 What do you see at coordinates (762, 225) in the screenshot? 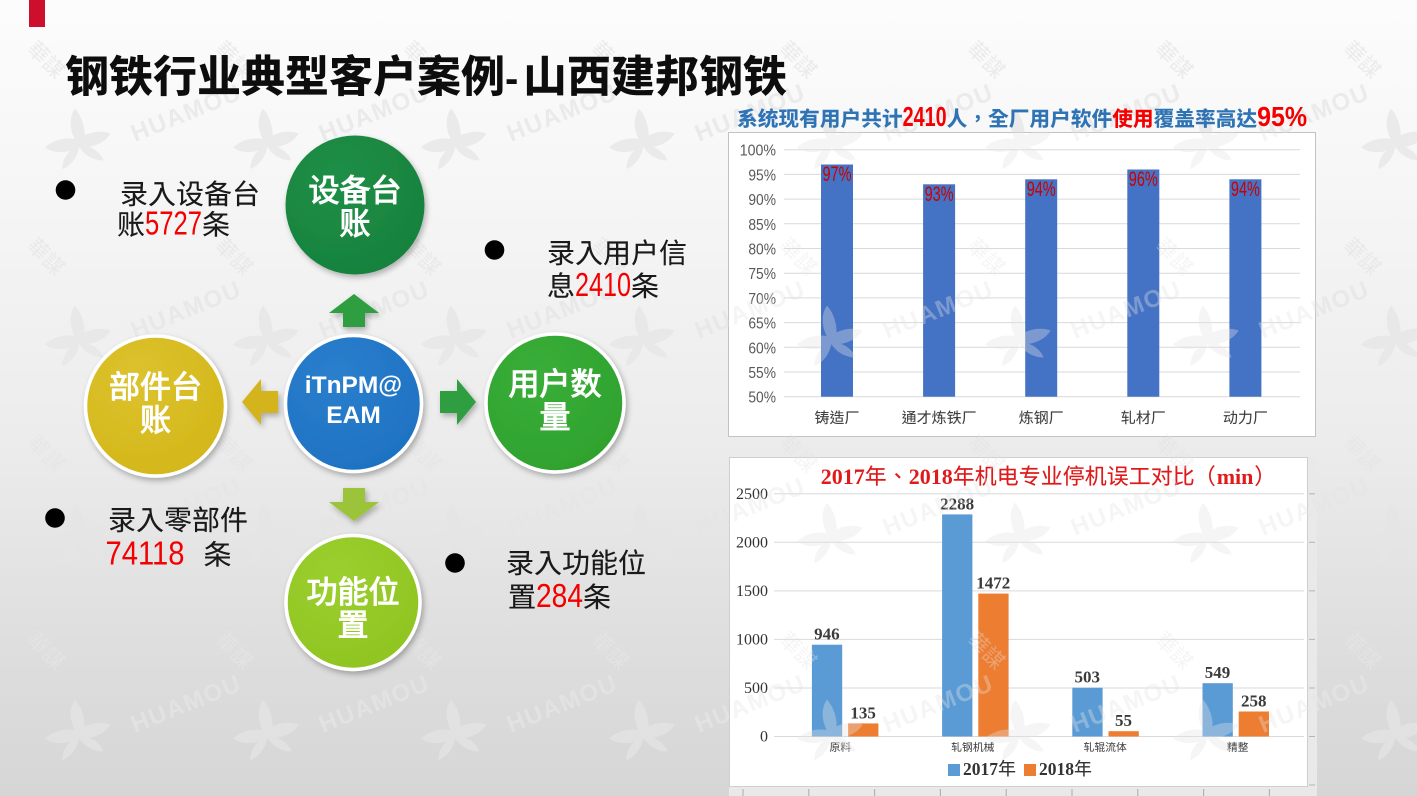
I see `svg-text: 85%` at bounding box center [762, 225].